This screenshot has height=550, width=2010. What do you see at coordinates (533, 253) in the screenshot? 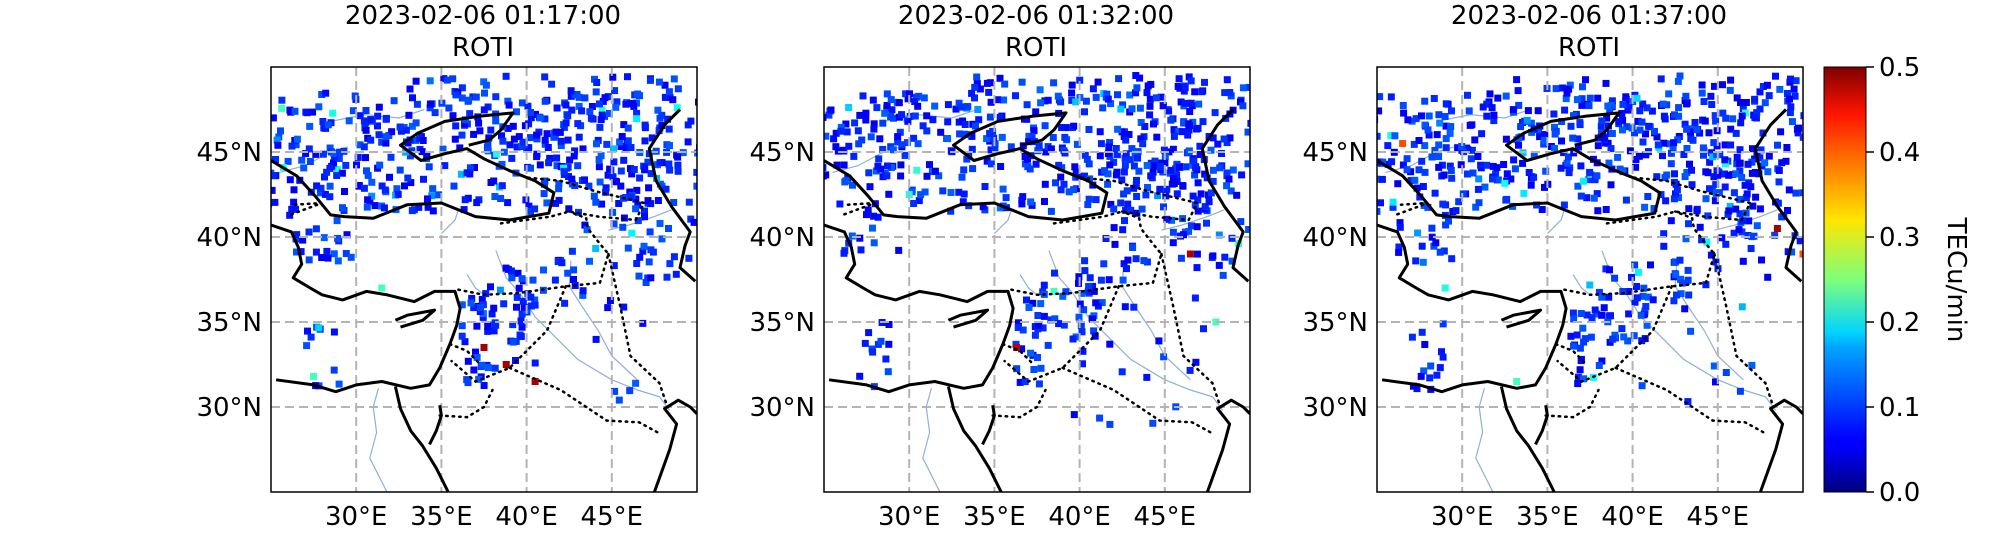
I see `country-border` at bounding box center [533, 253].